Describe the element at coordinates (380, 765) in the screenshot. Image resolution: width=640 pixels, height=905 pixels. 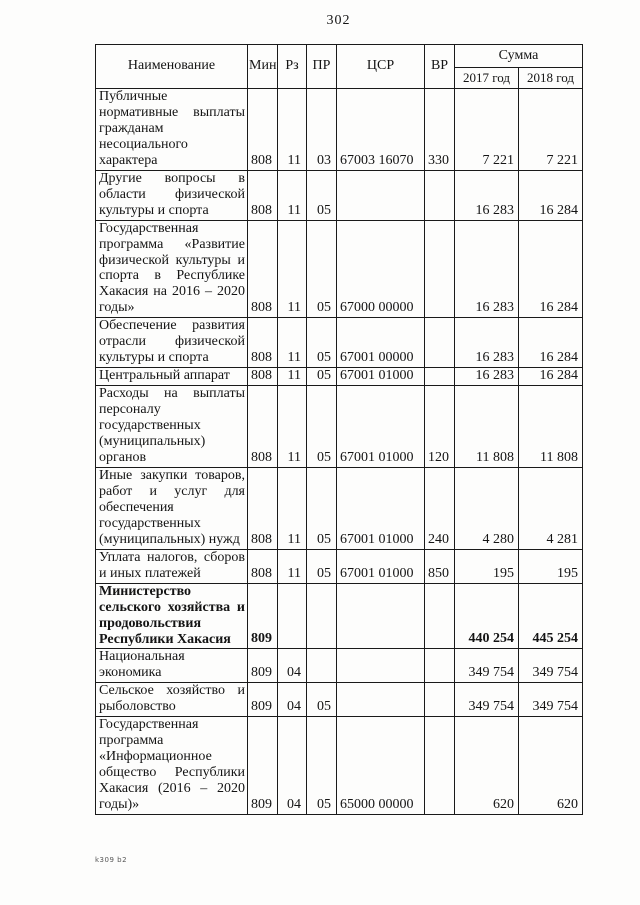
I see `cell-csr: 65000 00000` at that location.